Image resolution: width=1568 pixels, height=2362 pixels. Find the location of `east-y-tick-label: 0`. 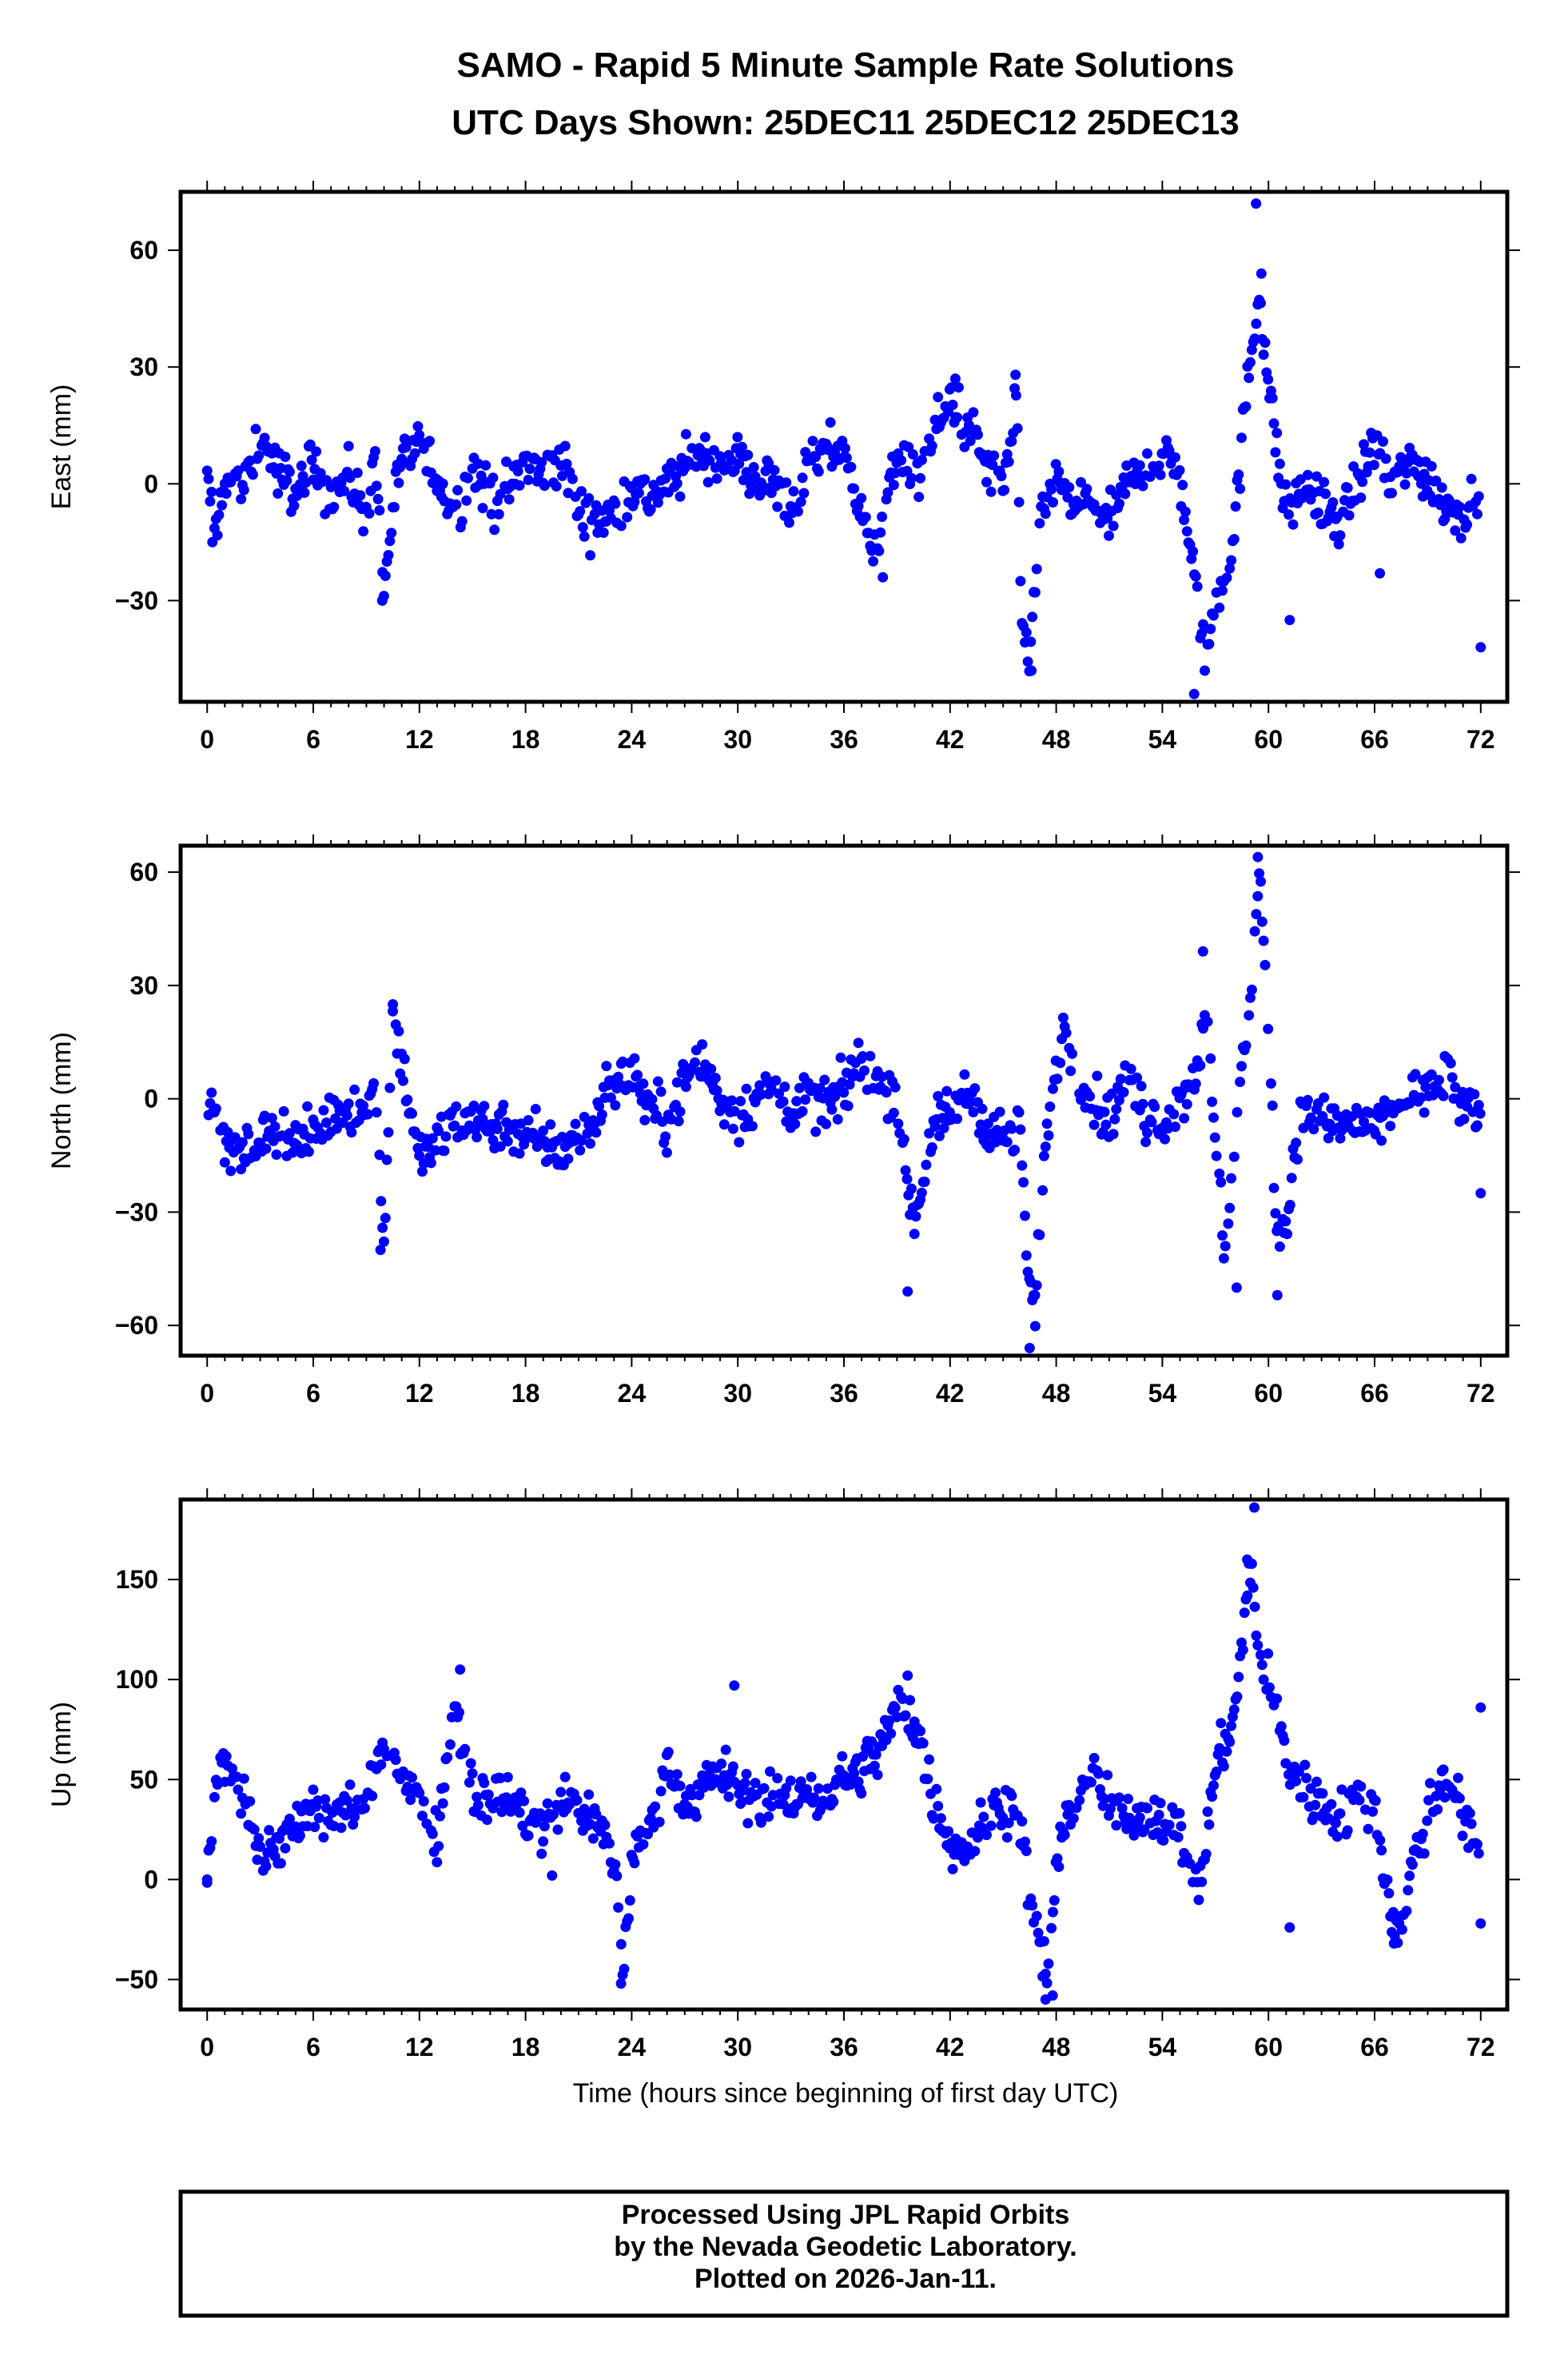

east-y-tick-label: 0 is located at coordinates (151, 484).